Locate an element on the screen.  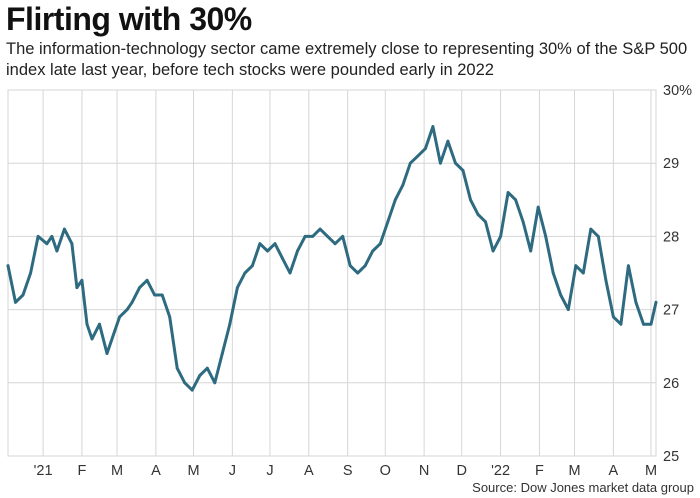
y-tick-label: 30% is located at coordinates (677, 91).